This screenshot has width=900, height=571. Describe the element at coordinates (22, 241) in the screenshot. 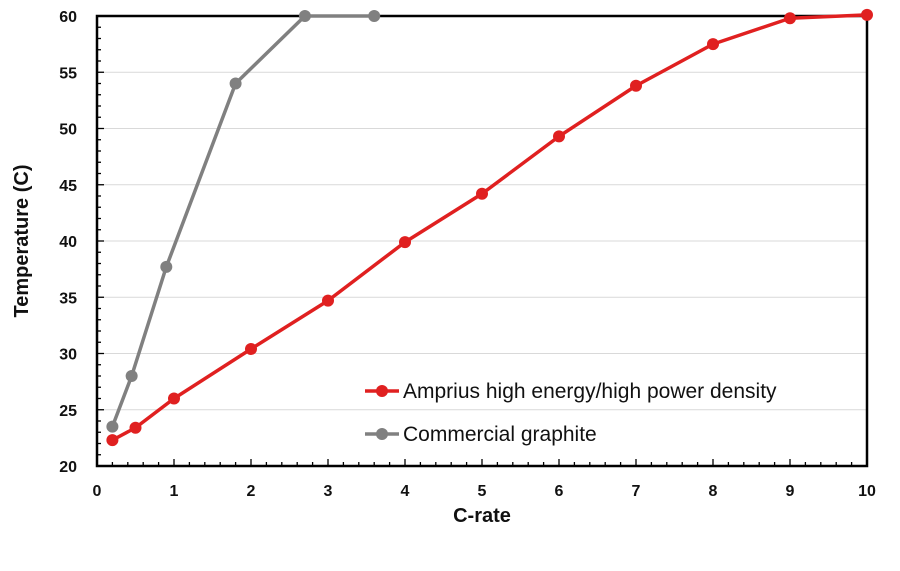

I see `y-axis-title: Temperature (C)` at that location.